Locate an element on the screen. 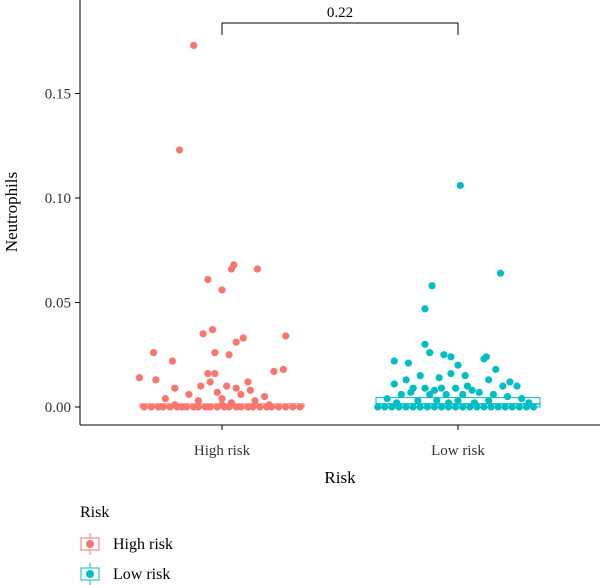 The height and width of the screenshot is (585, 600). x-tick-label: High risk is located at coordinates (222, 451).